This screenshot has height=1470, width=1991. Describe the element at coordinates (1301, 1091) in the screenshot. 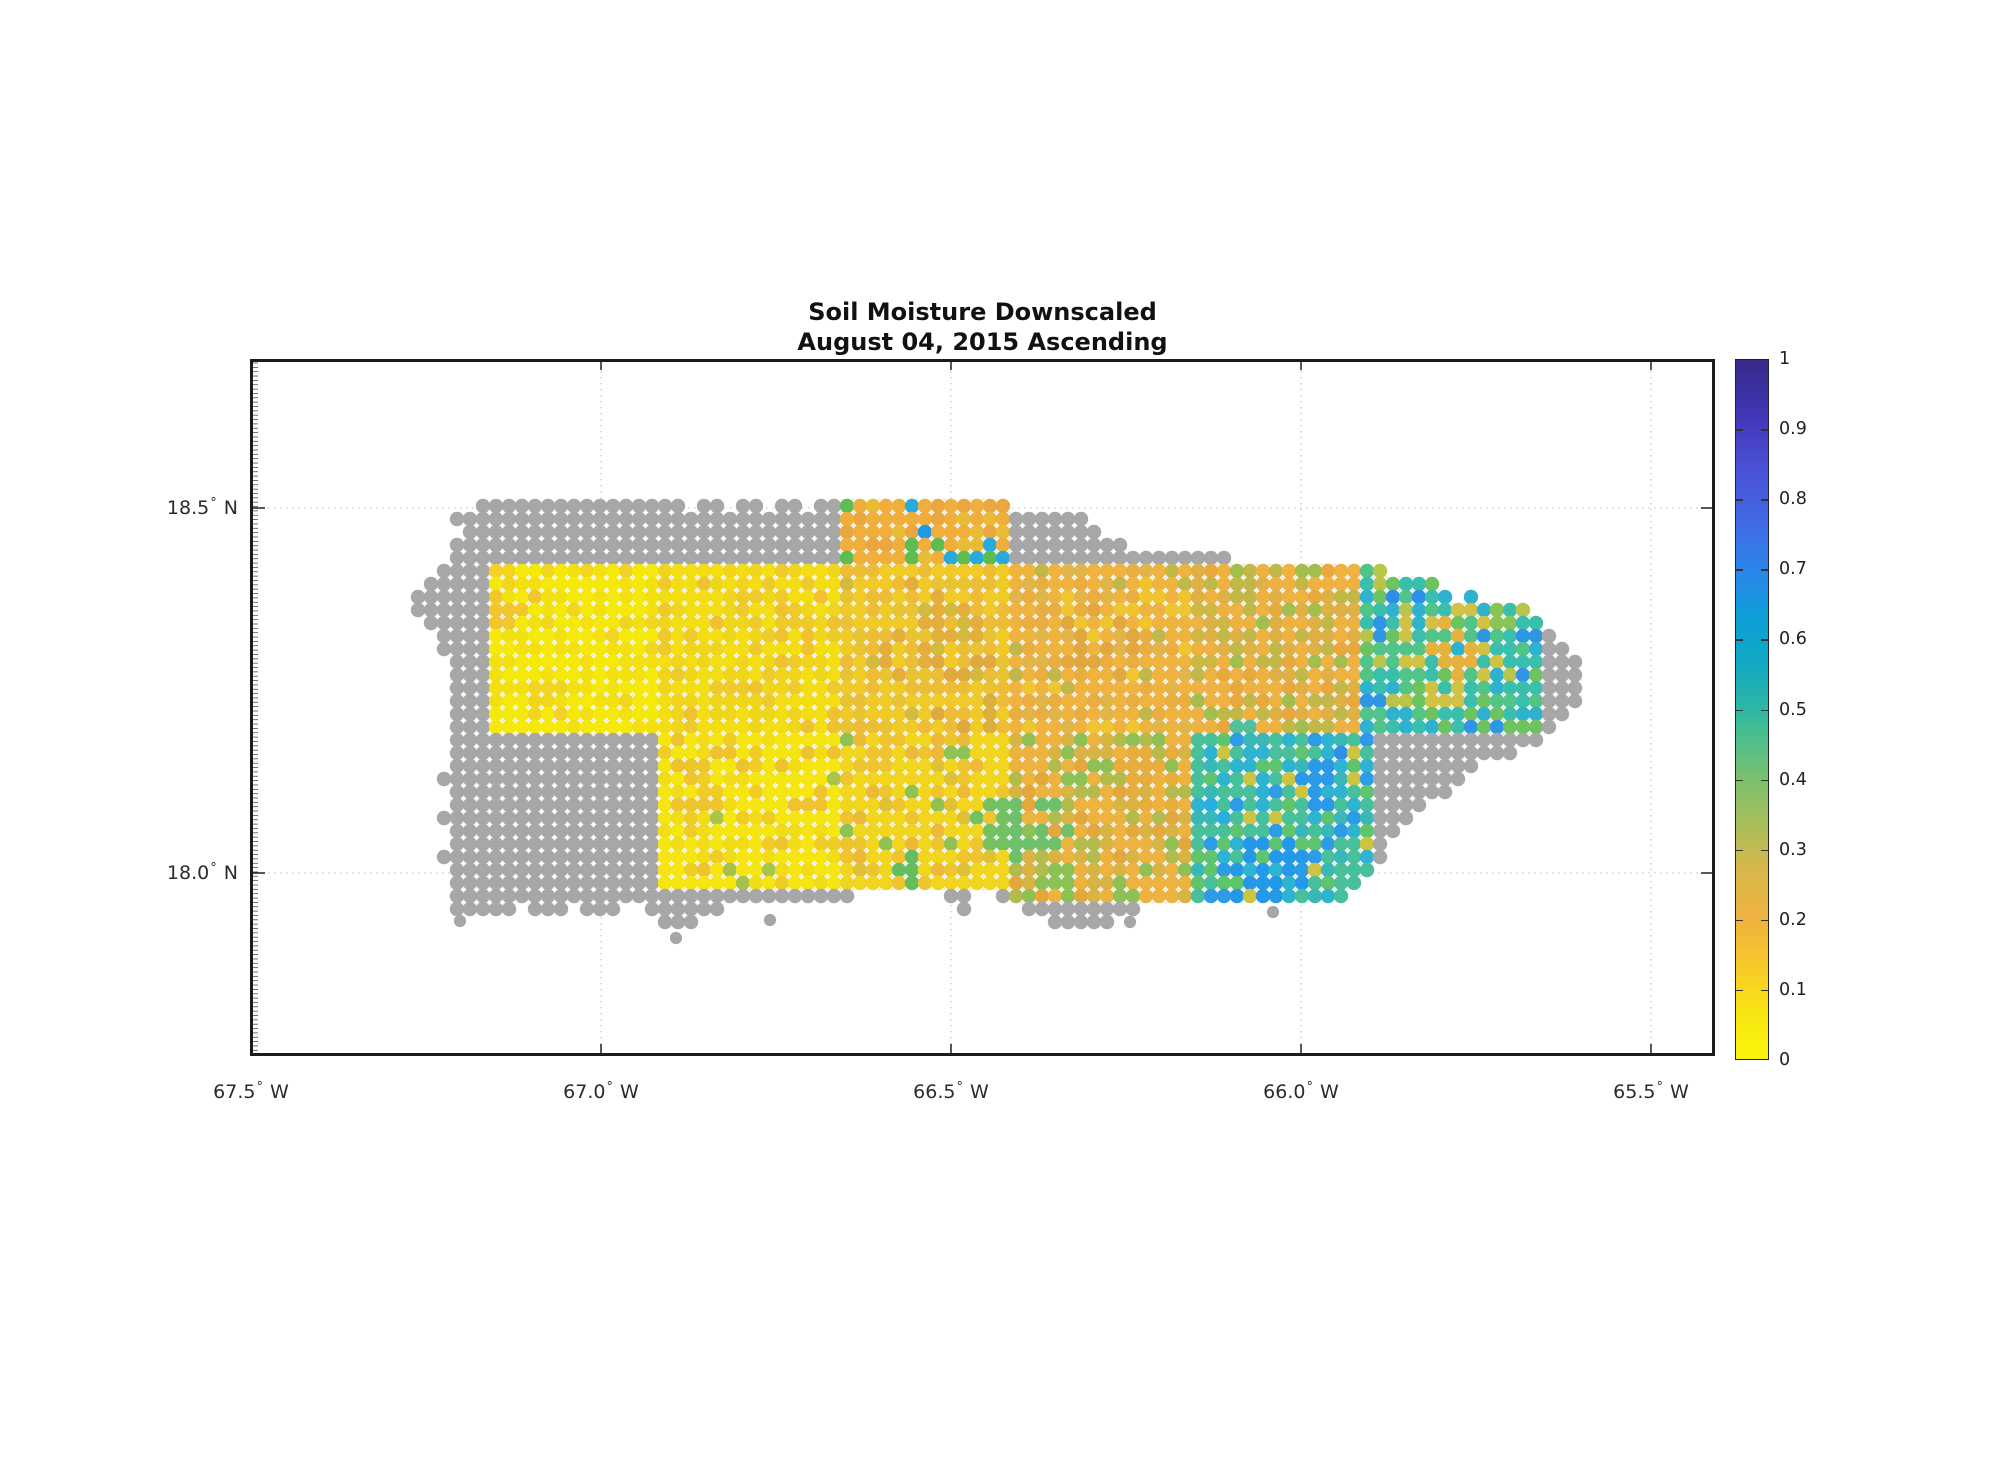

I see `x-tick-label: 66.0° W` at that location.